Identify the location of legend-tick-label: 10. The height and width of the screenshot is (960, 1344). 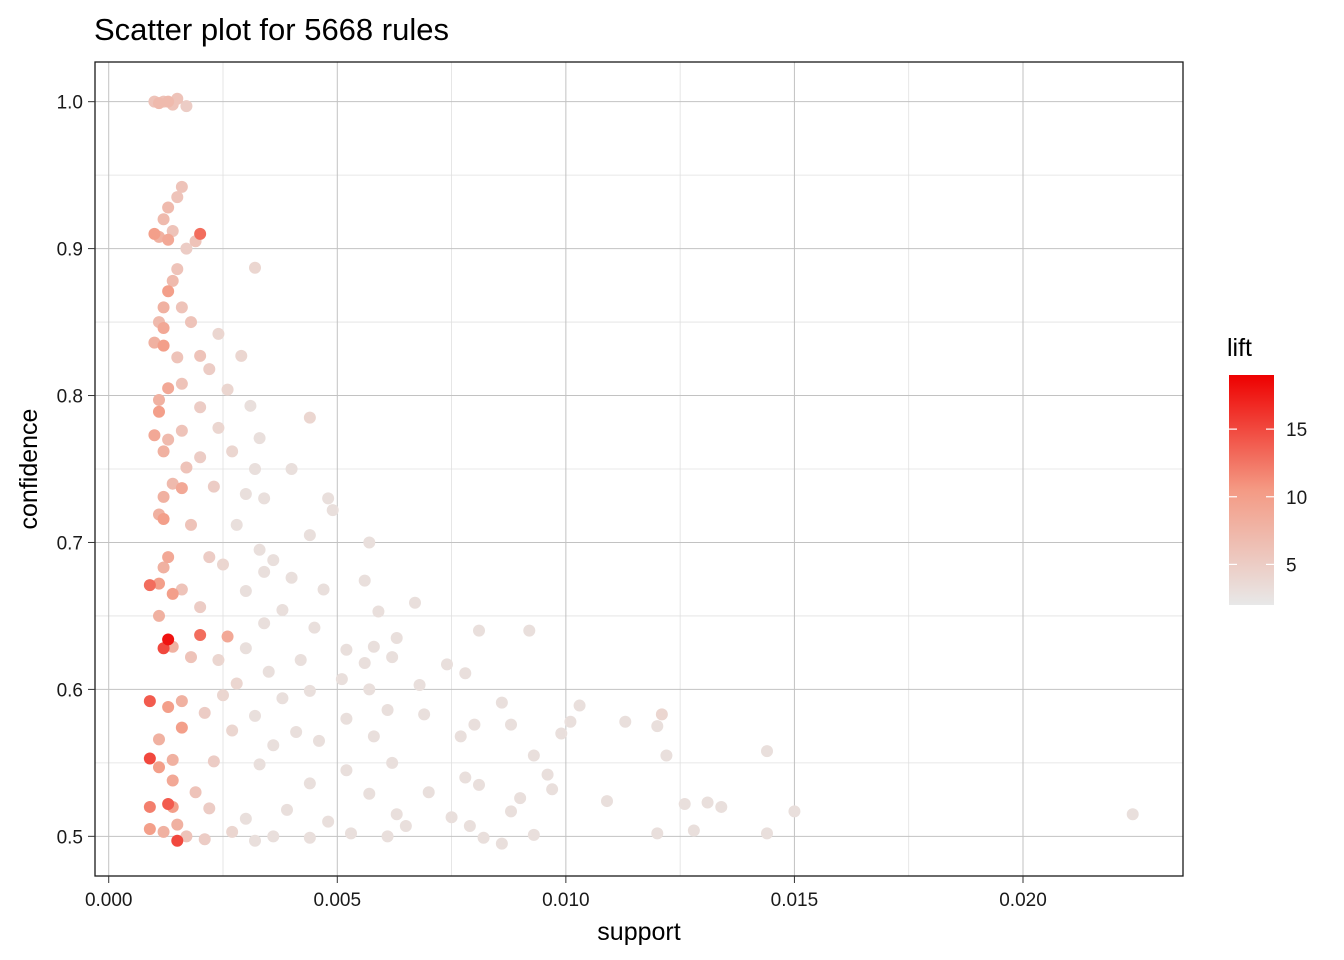
(1296, 498).